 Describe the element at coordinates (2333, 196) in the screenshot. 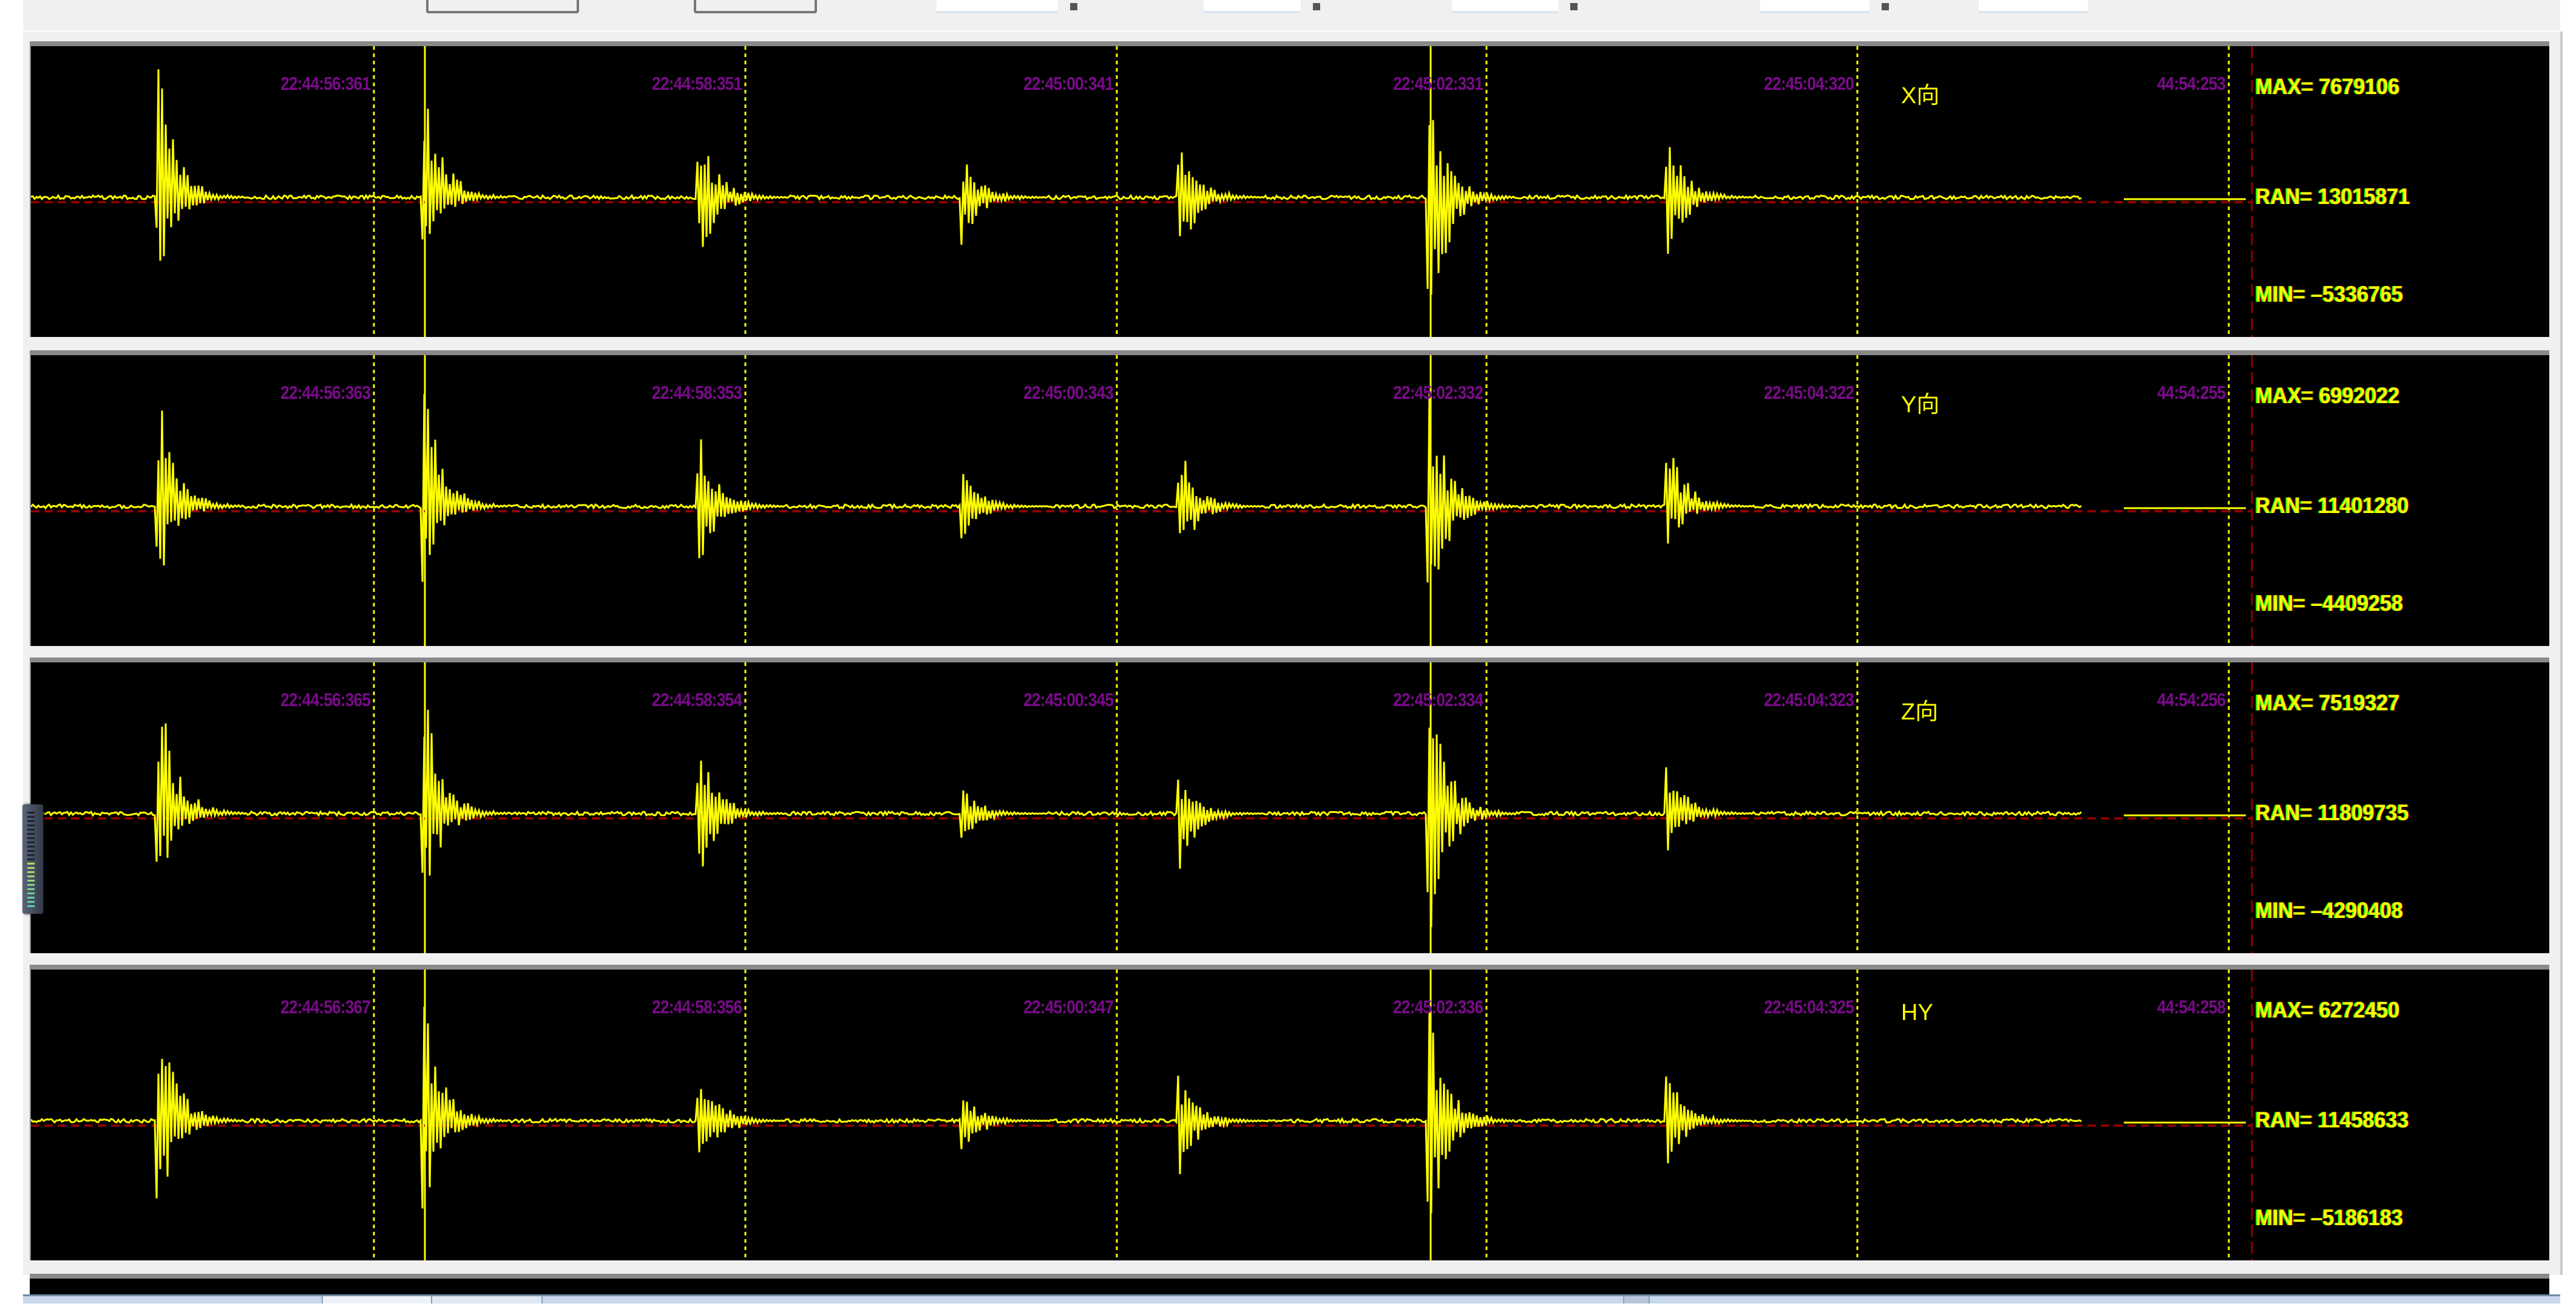

I see `range-value: RAN= 13015871` at that location.